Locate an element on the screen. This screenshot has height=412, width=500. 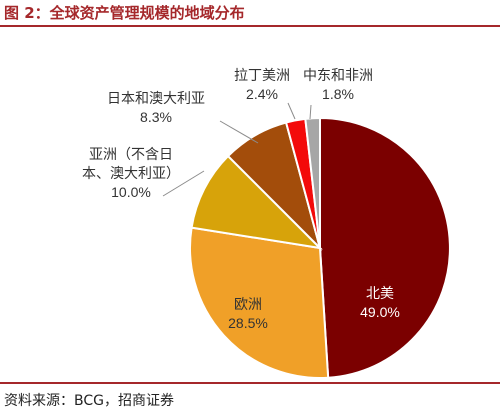
slice-value-label: 49.0% is located at coordinates (380, 312).